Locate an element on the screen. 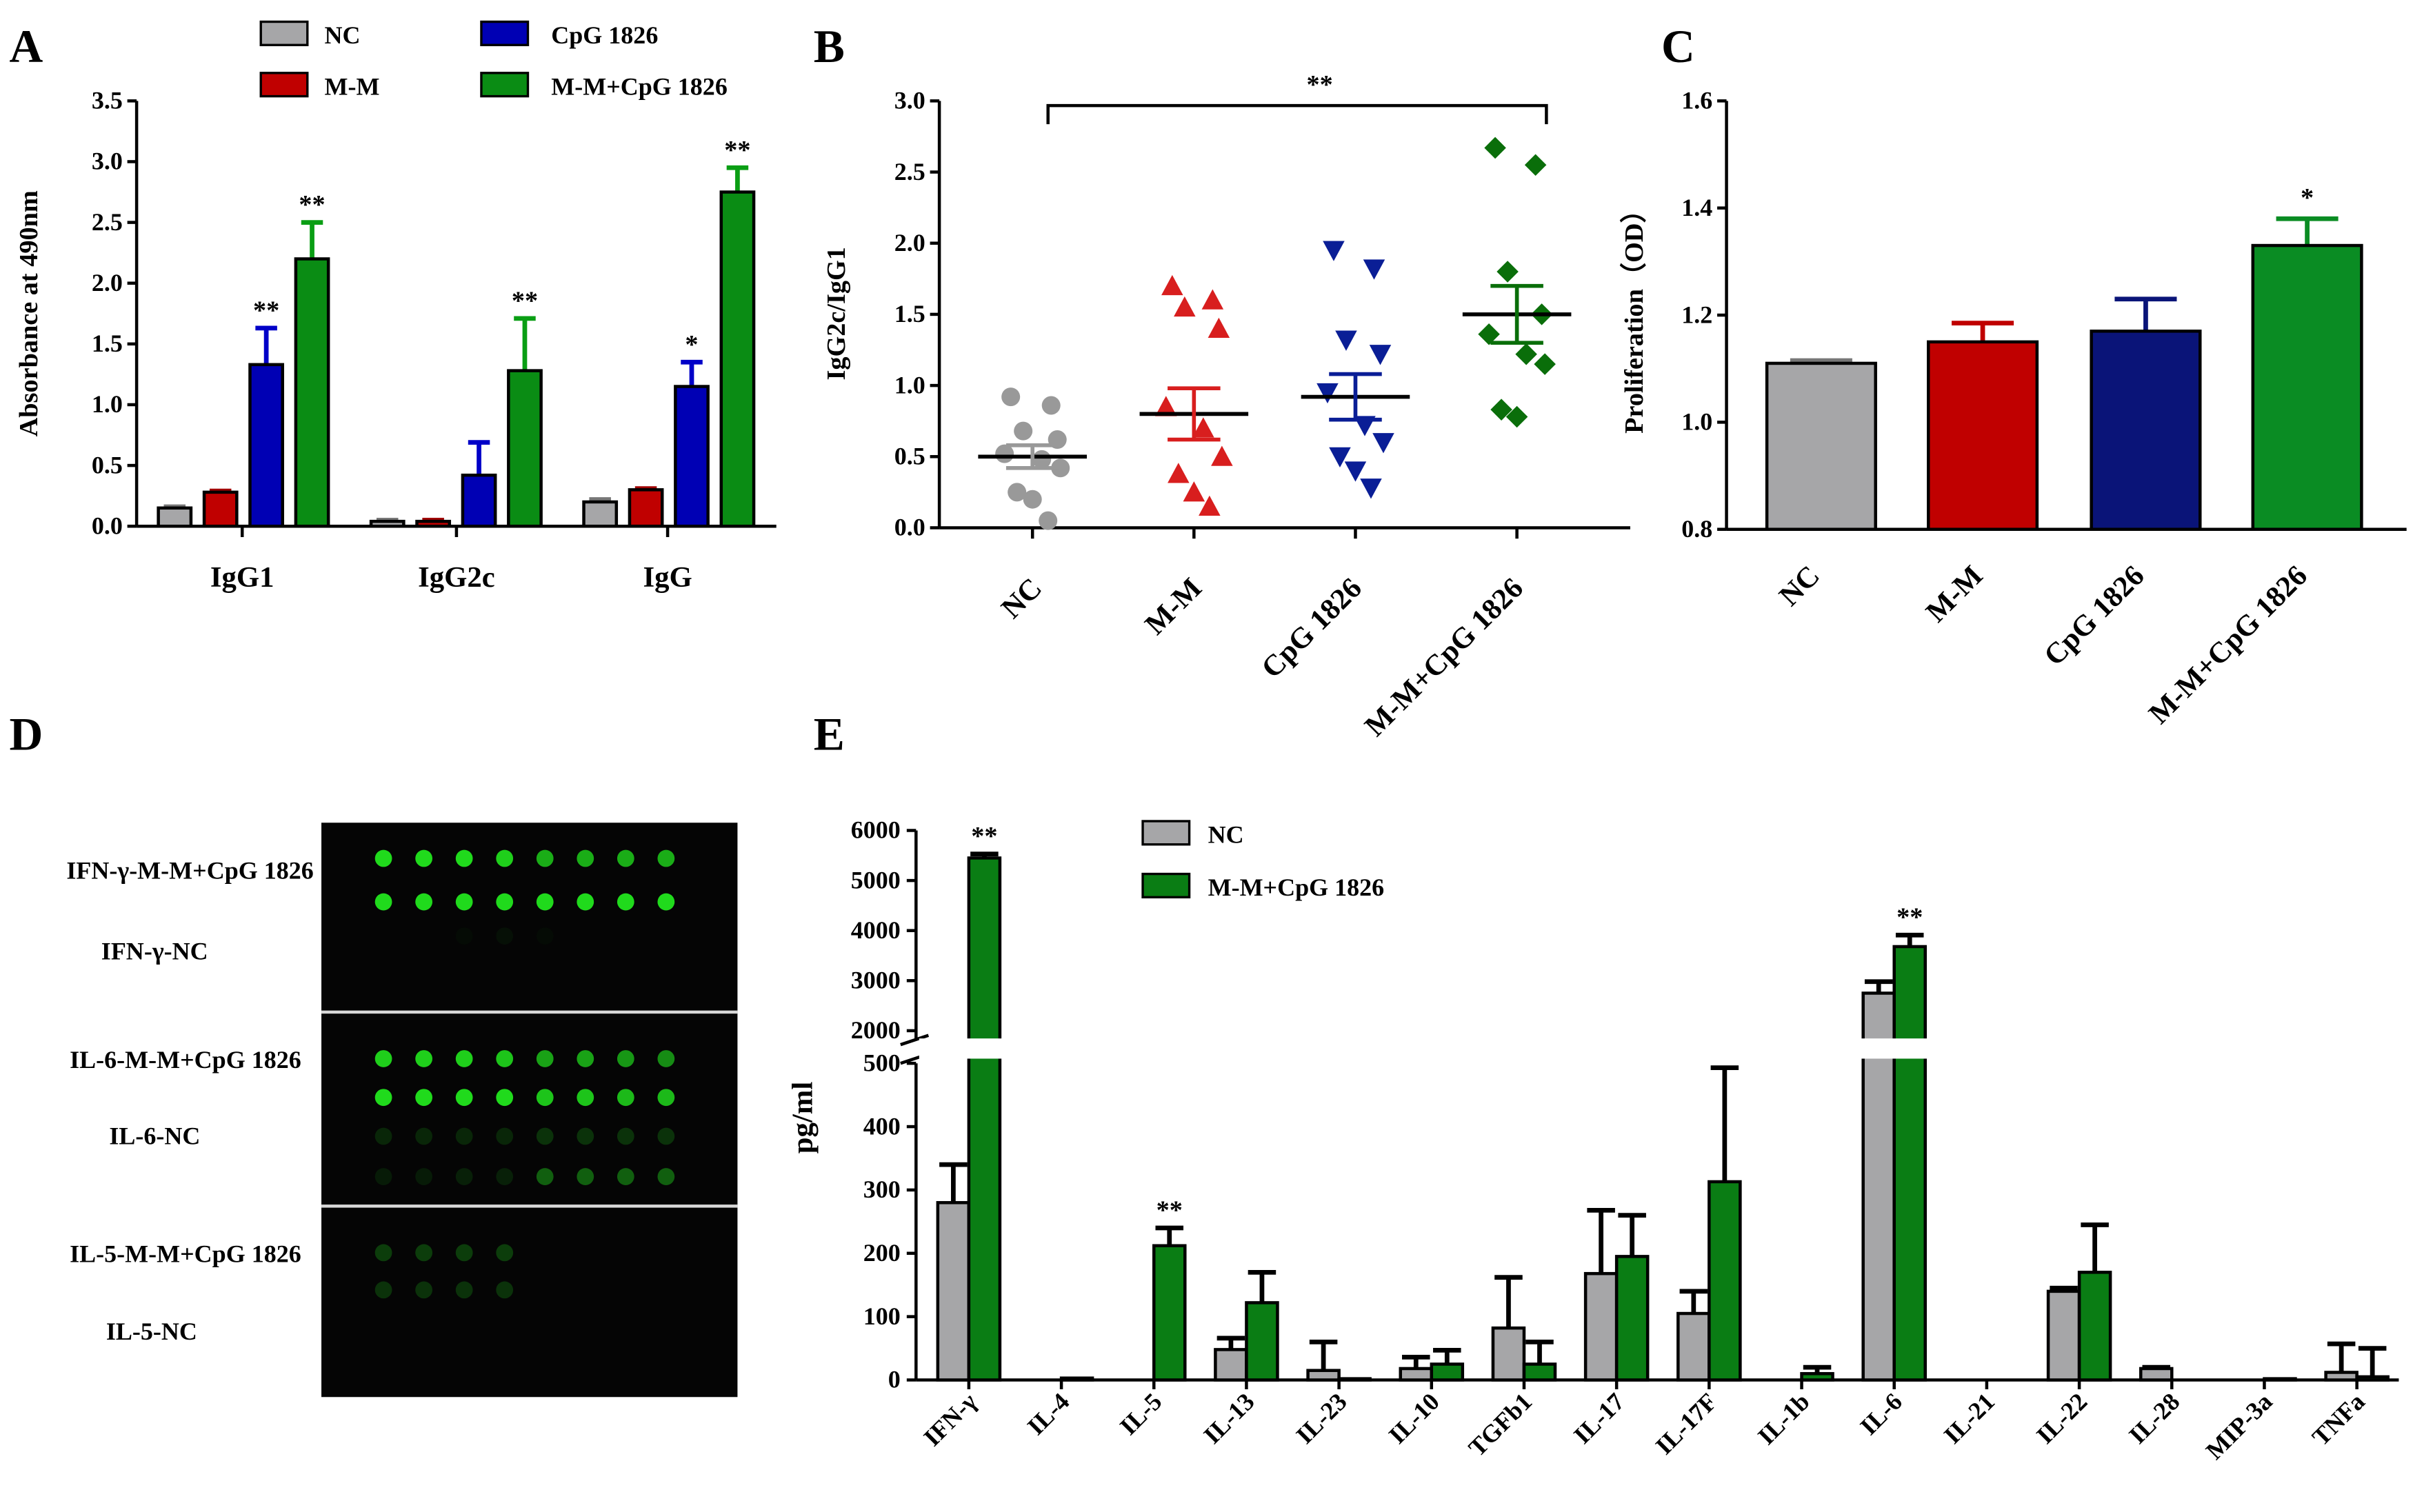 The height and width of the screenshot is (1512, 2433). panel-d-array-image is located at coordinates (529, 1110).